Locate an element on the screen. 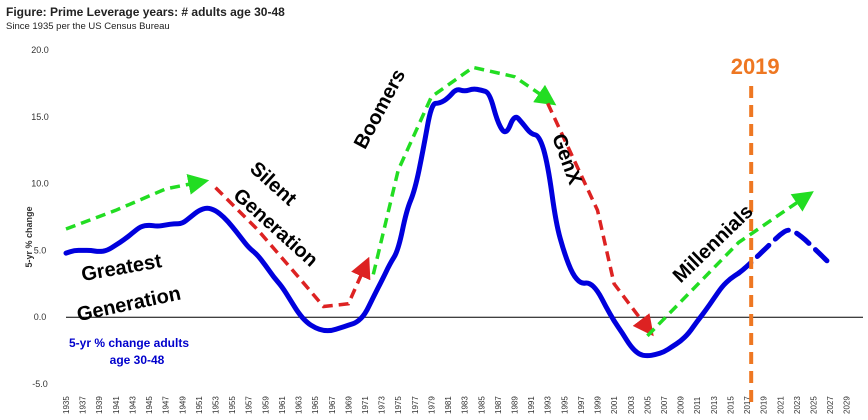 The height and width of the screenshot is (420, 868). x-tick-label: 2025 is located at coordinates (813, 405).